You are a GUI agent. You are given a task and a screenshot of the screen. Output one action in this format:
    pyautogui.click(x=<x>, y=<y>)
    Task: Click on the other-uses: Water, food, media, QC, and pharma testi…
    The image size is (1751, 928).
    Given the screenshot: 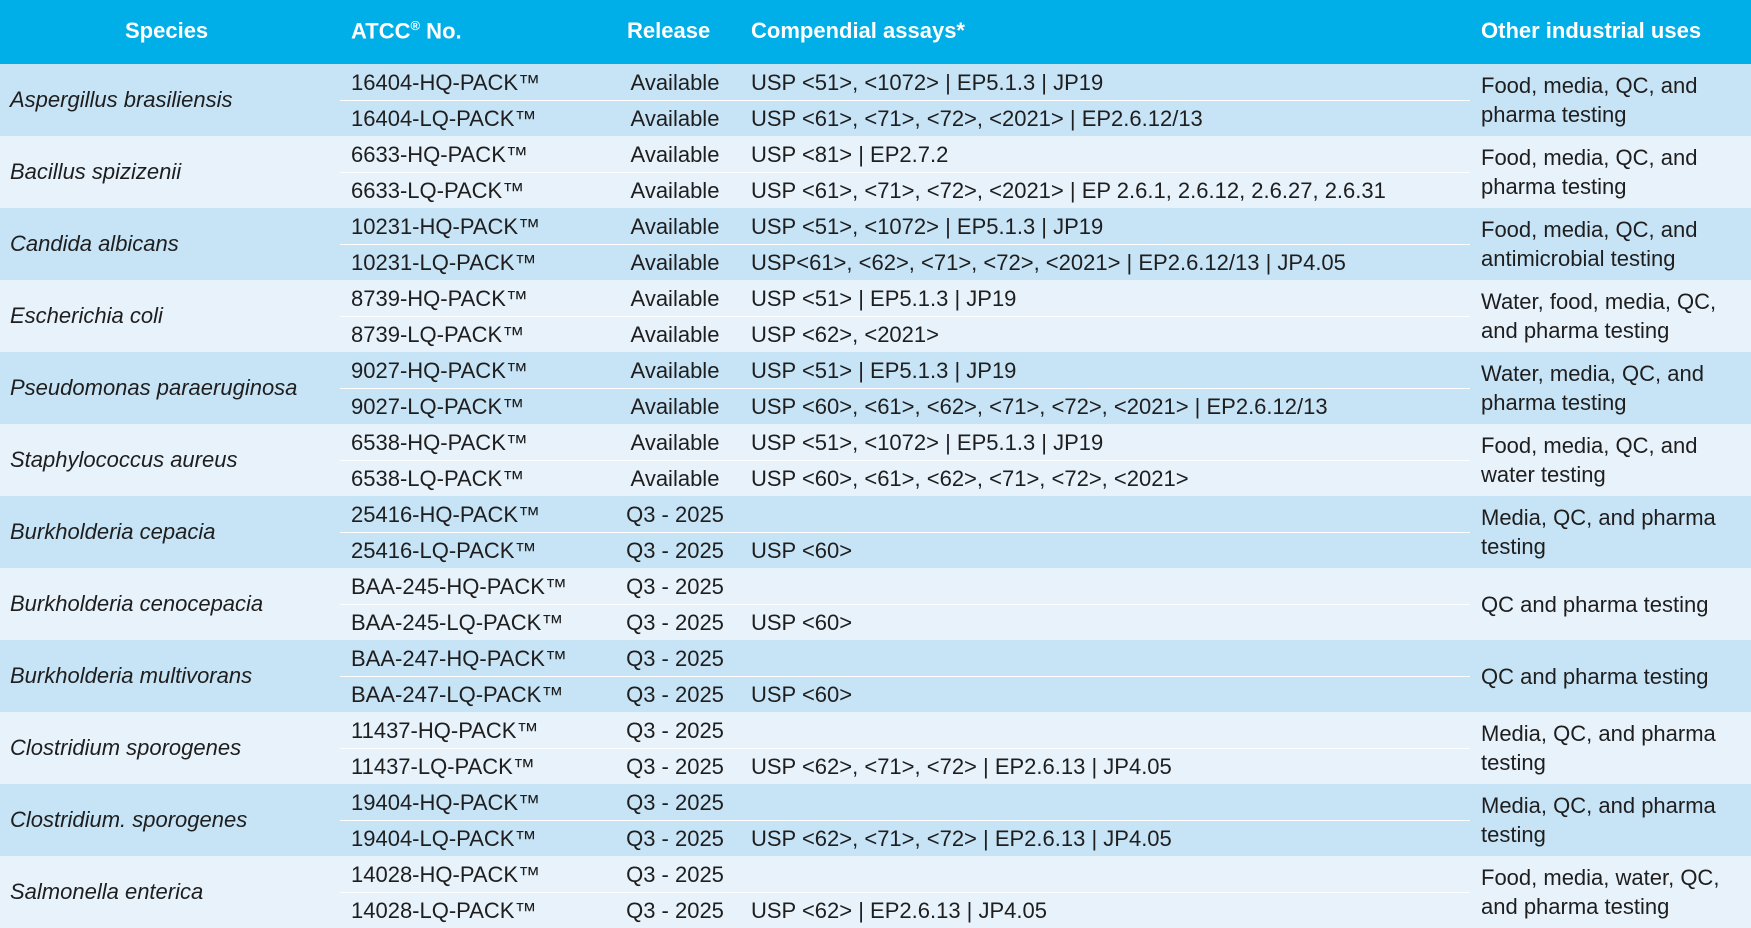 What is the action you would take?
    pyautogui.click(x=1613, y=316)
    